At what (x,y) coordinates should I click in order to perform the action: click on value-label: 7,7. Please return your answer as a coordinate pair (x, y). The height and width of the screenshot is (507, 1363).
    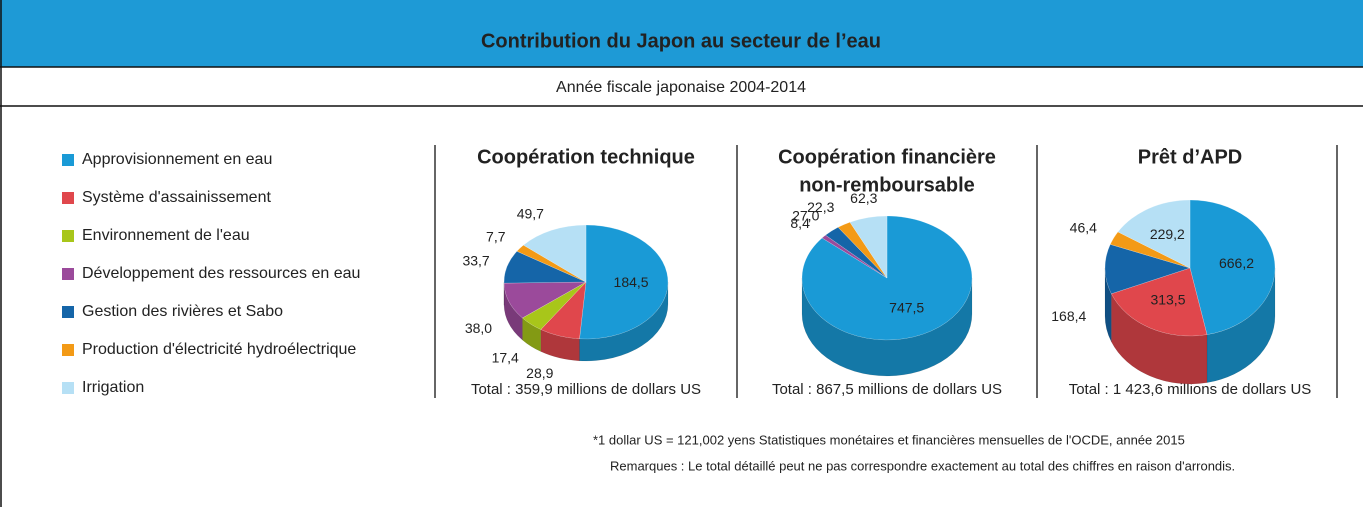
    Looking at the image, I should click on (496, 237).